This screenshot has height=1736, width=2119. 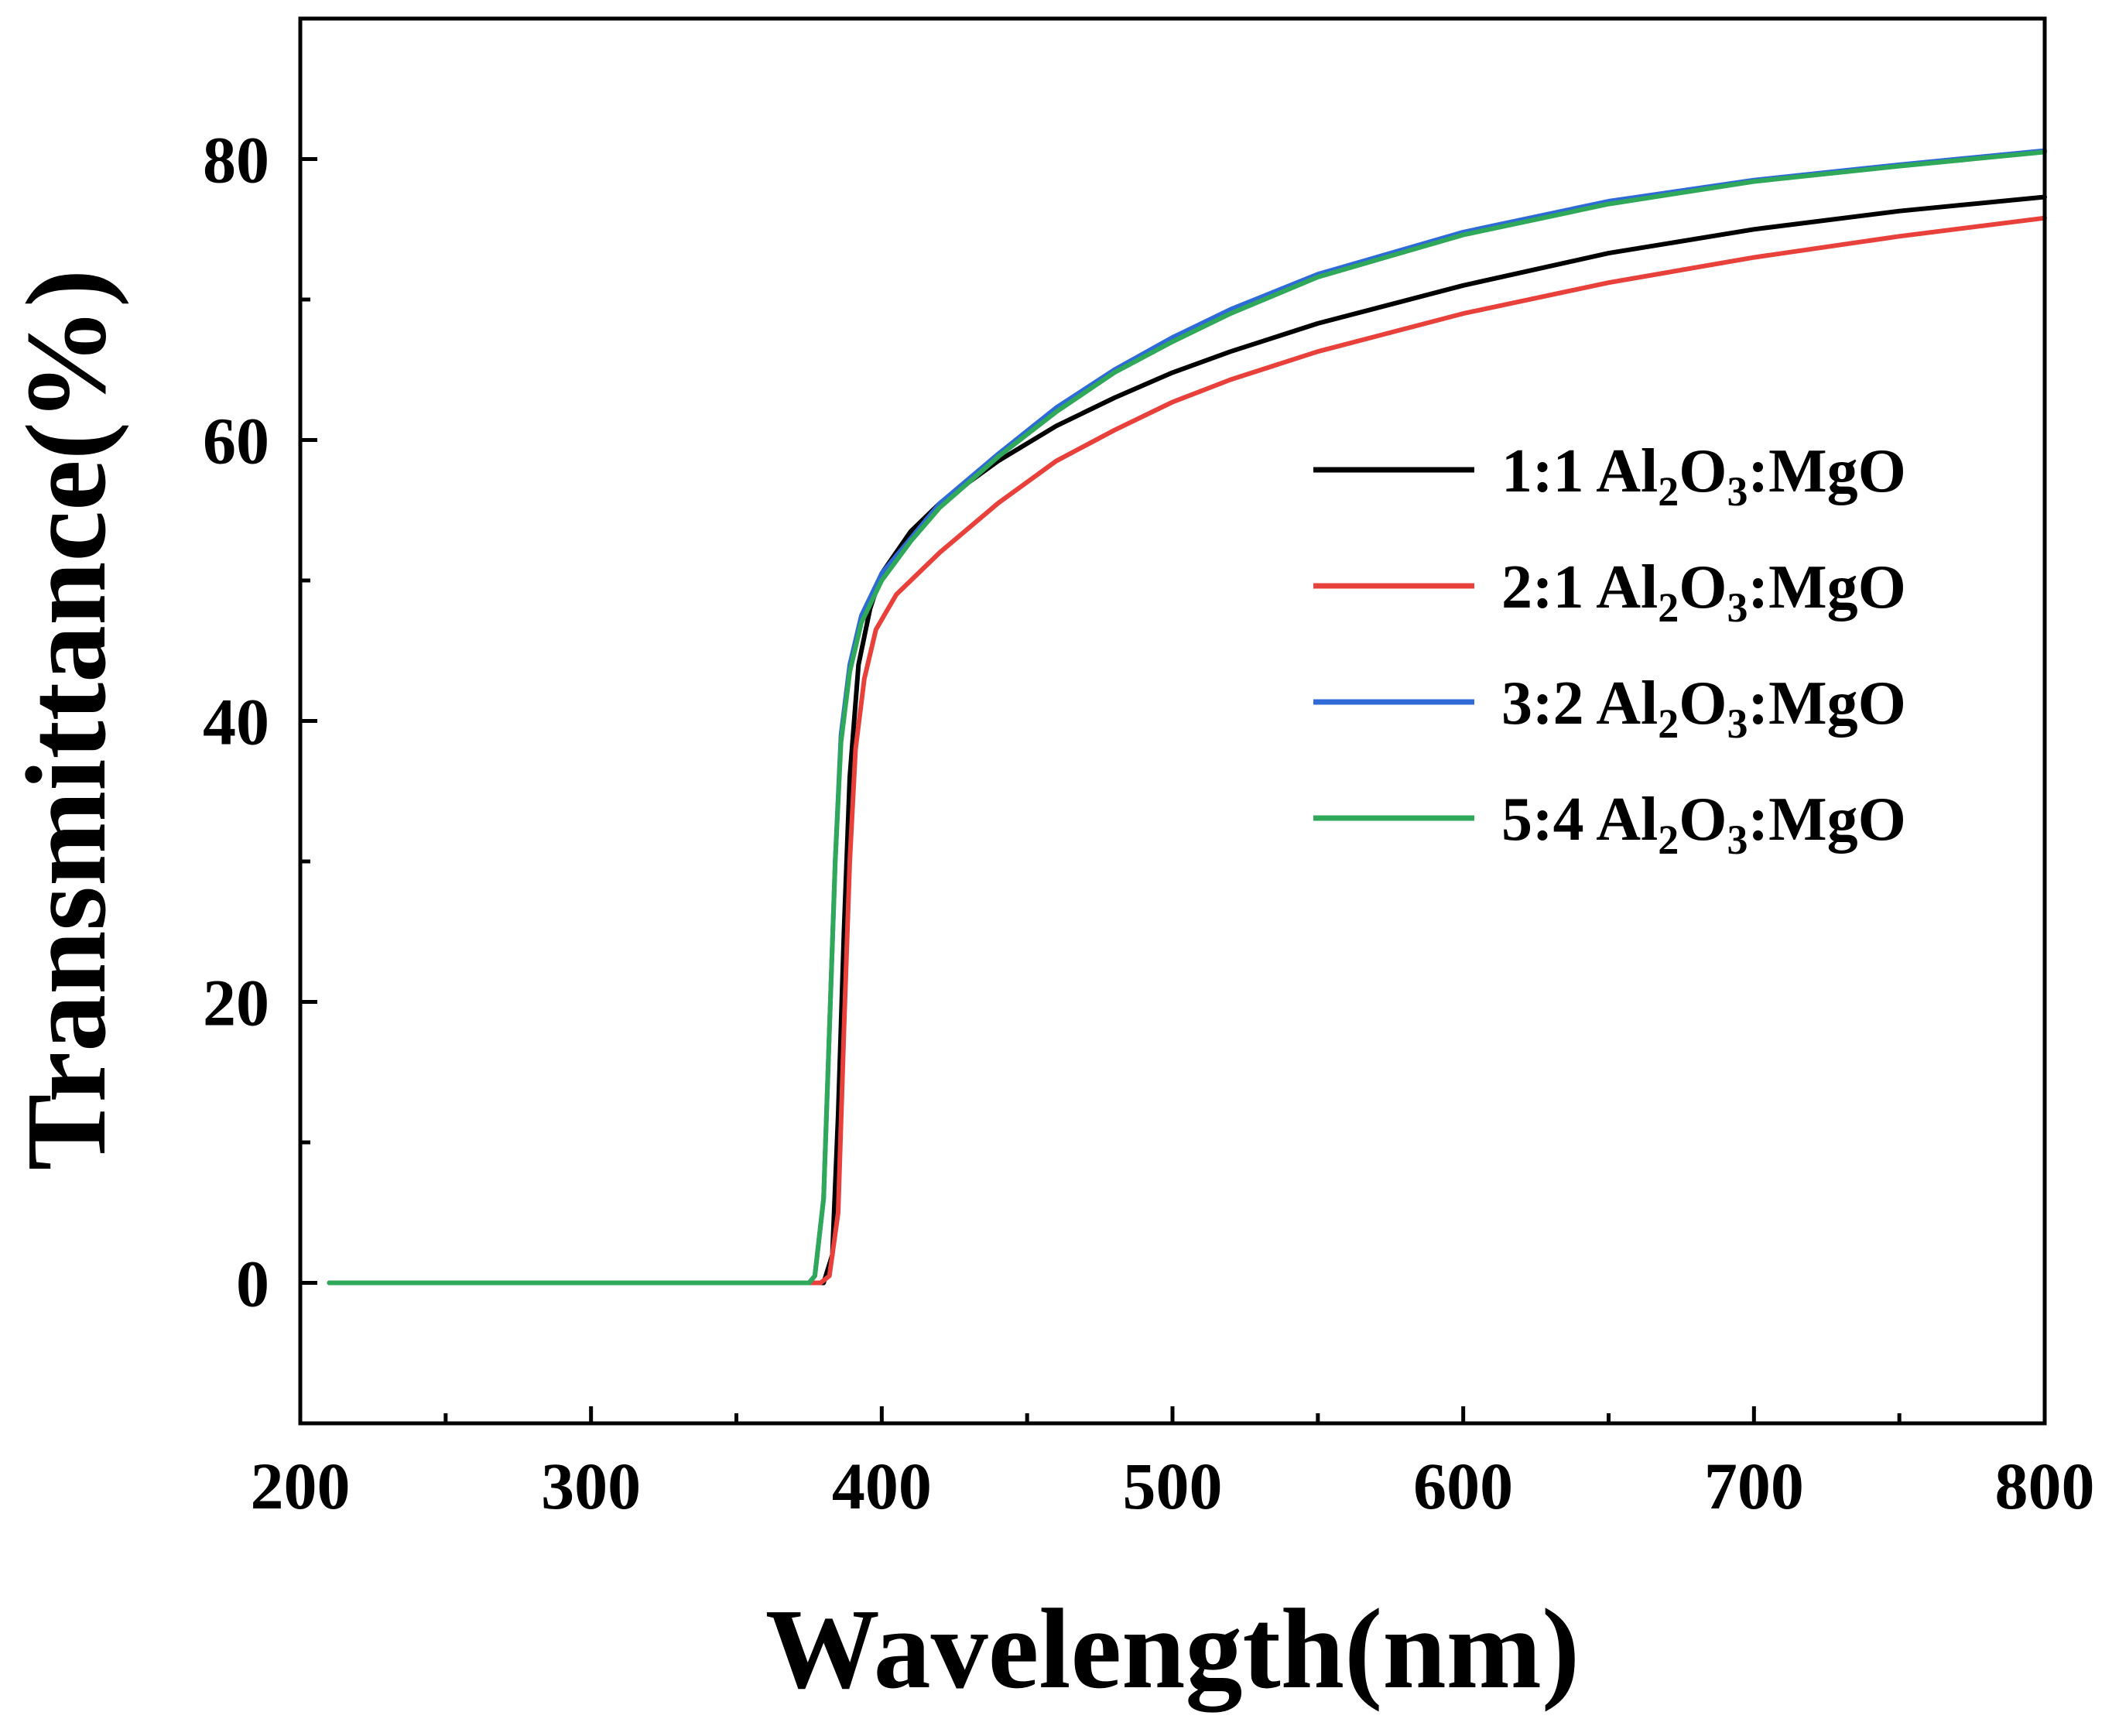 I want to click on x-axis-title: Wavelength(nm), so click(x=1172, y=1649).